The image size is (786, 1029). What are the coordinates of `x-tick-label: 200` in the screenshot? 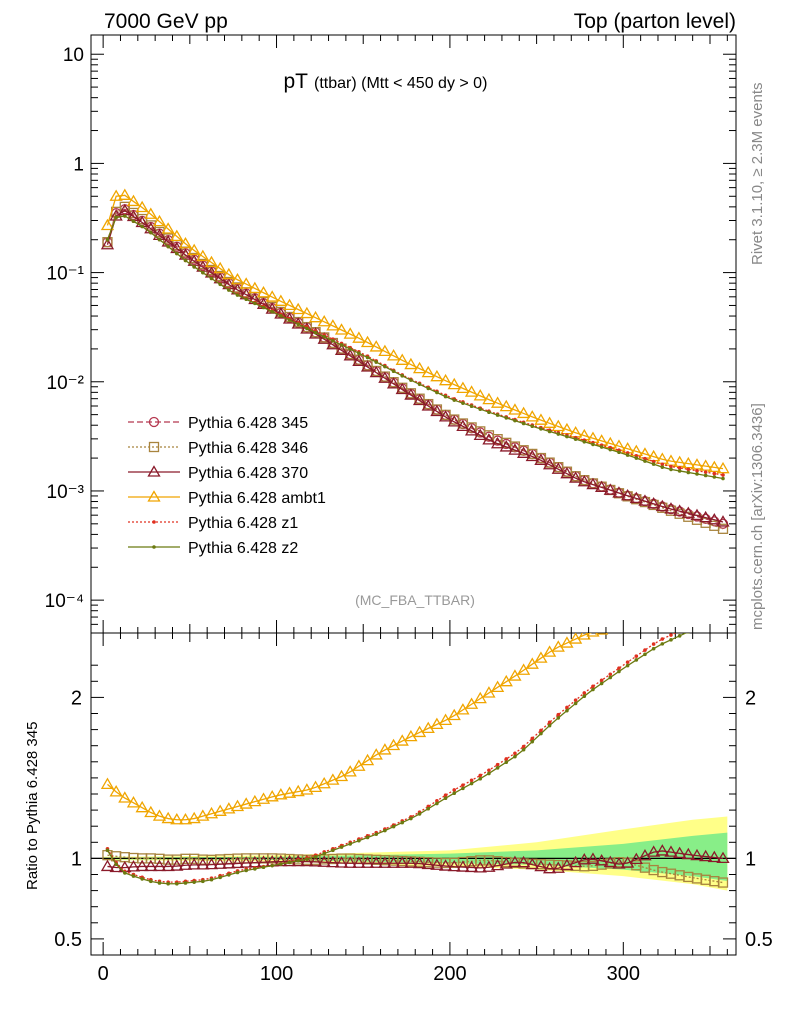 It's located at (449, 974).